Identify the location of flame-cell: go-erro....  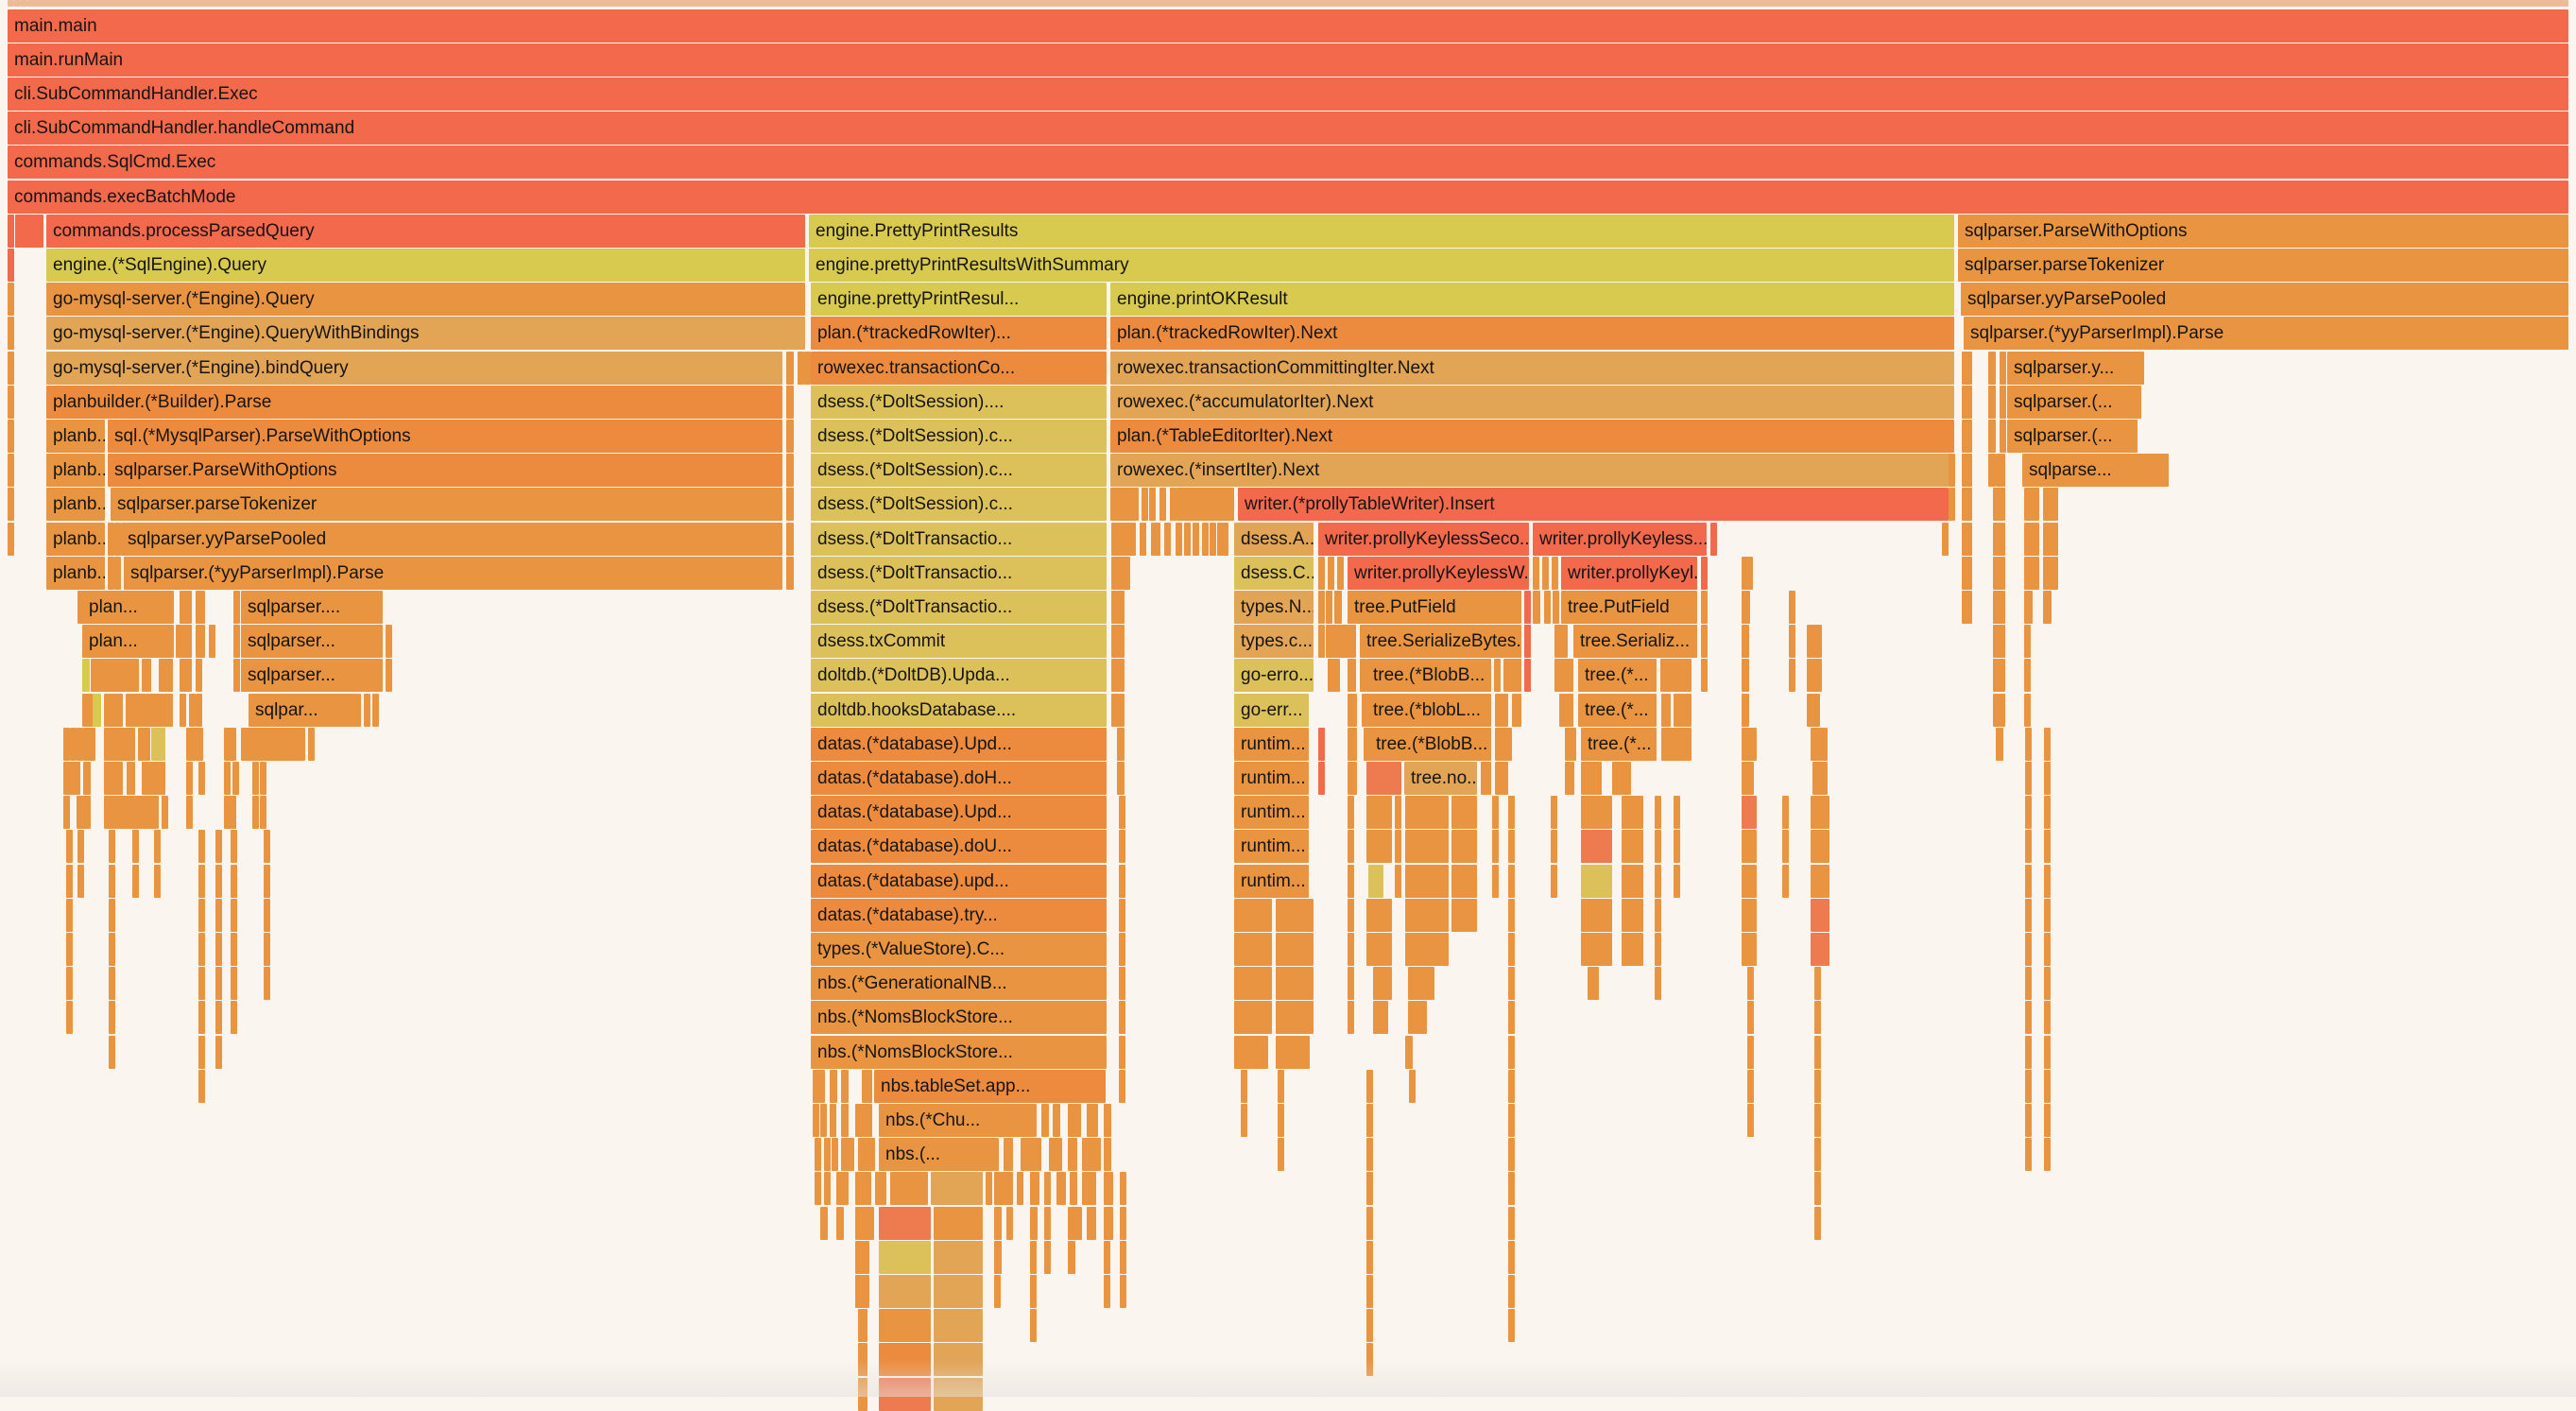
(1274, 676).